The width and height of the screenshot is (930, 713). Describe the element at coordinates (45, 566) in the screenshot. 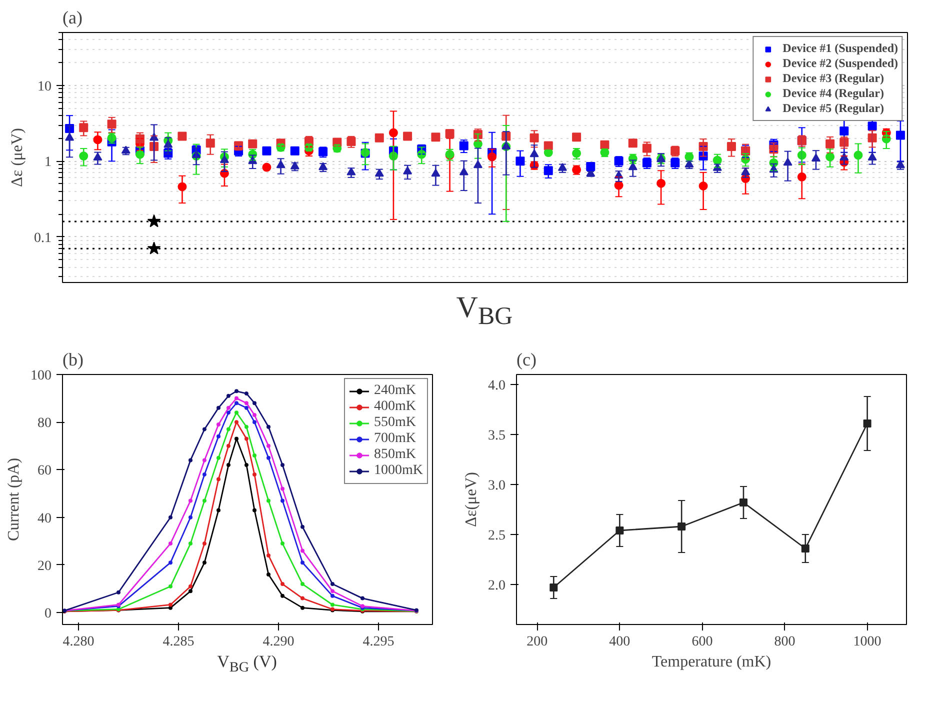

I see `y-tick-label: 20` at that location.